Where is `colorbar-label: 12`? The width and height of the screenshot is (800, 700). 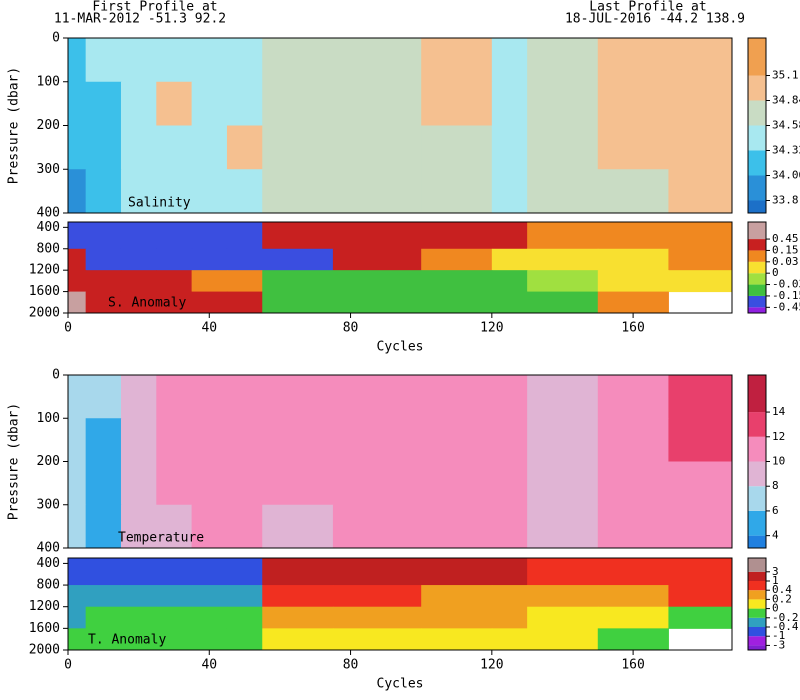 colorbar-label: 12 is located at coordinates (778, 436).